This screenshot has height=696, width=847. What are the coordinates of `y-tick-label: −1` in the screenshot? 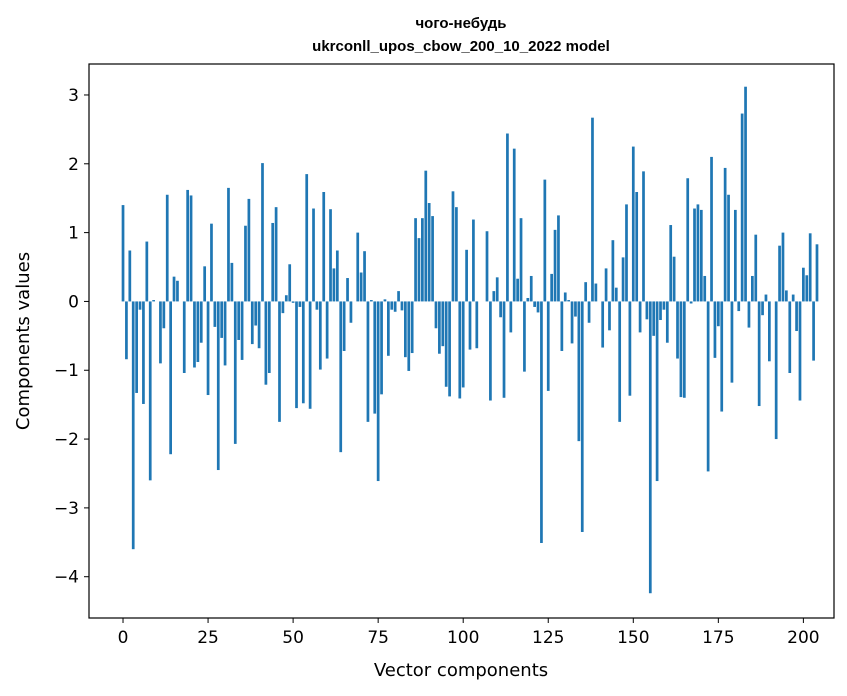 It's located at (66, 371).